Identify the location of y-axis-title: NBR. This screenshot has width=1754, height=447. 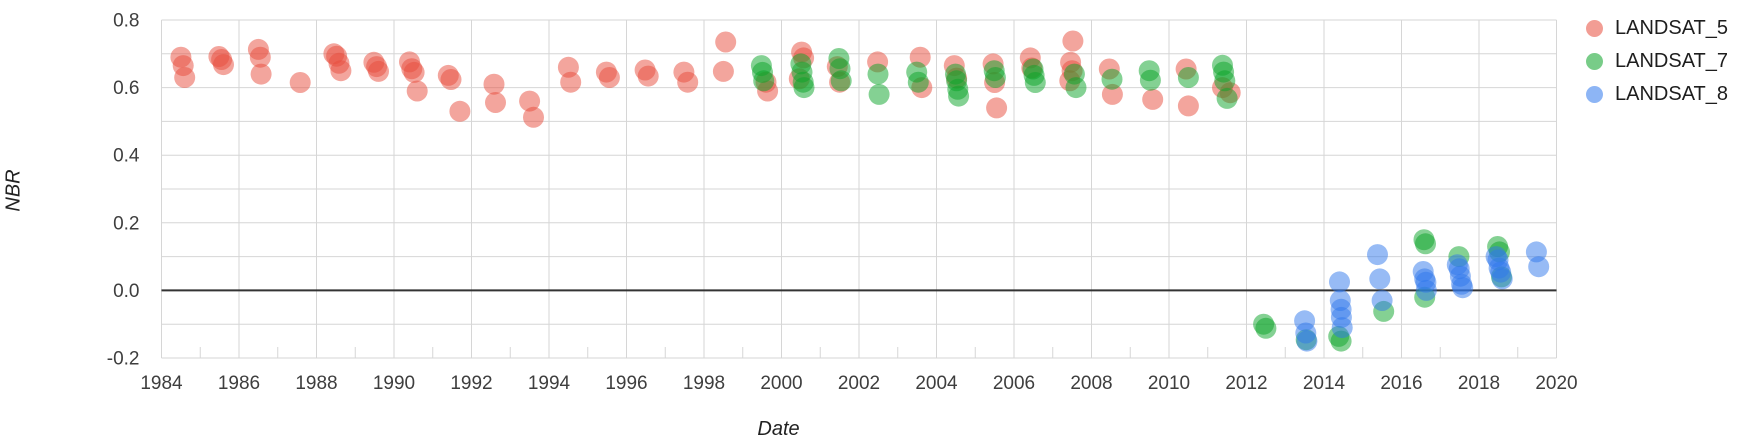
(13, 190).